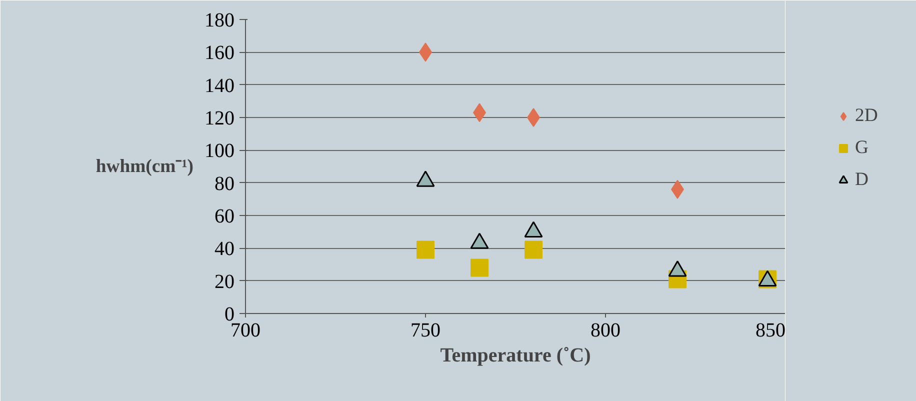  Describe the element at coordinates (219, 119) in the screenshot. I see `y-tick-label: 120` at that location.